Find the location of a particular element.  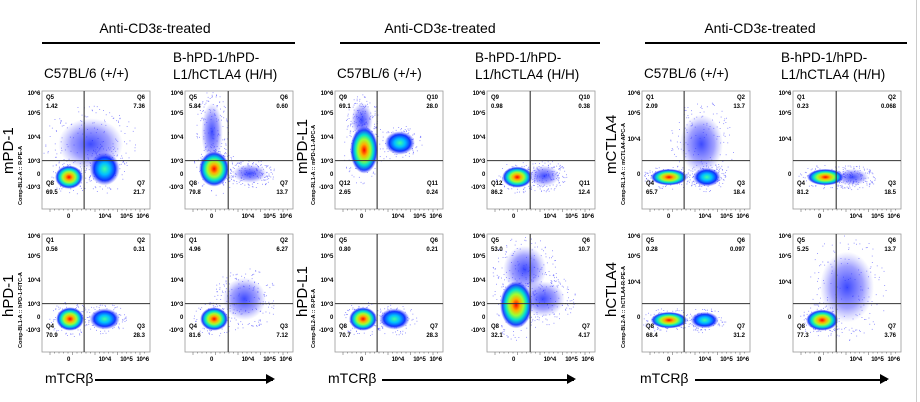

quadrant-ul: Q9 69.1 is located at coordinates (345, 103).